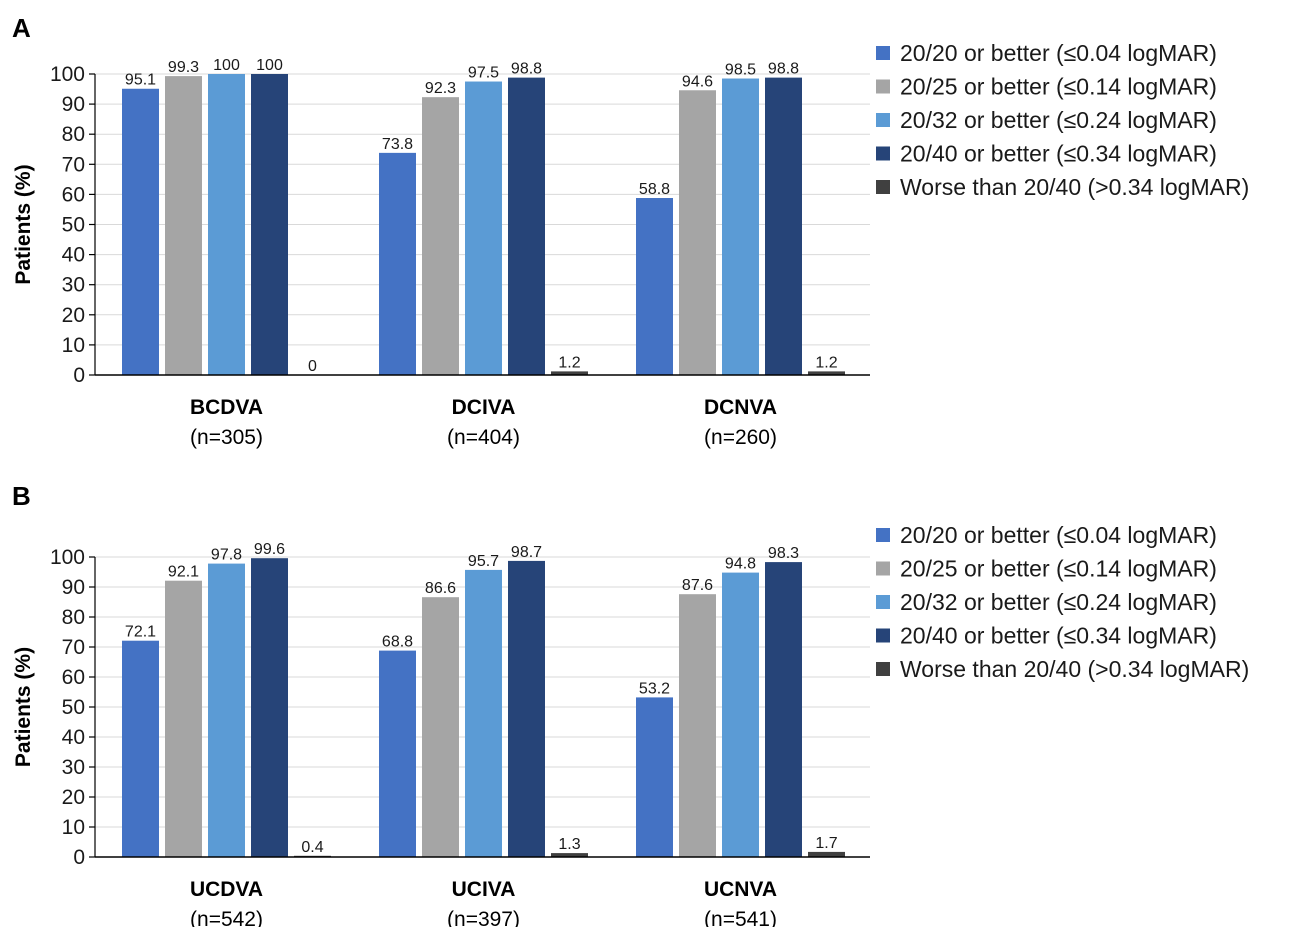 The image size is (1302, 927). What do you see at coordinates (312, 847) in the screenshot?
I see `data-label: 0.4` at bounding box center [312, 847].